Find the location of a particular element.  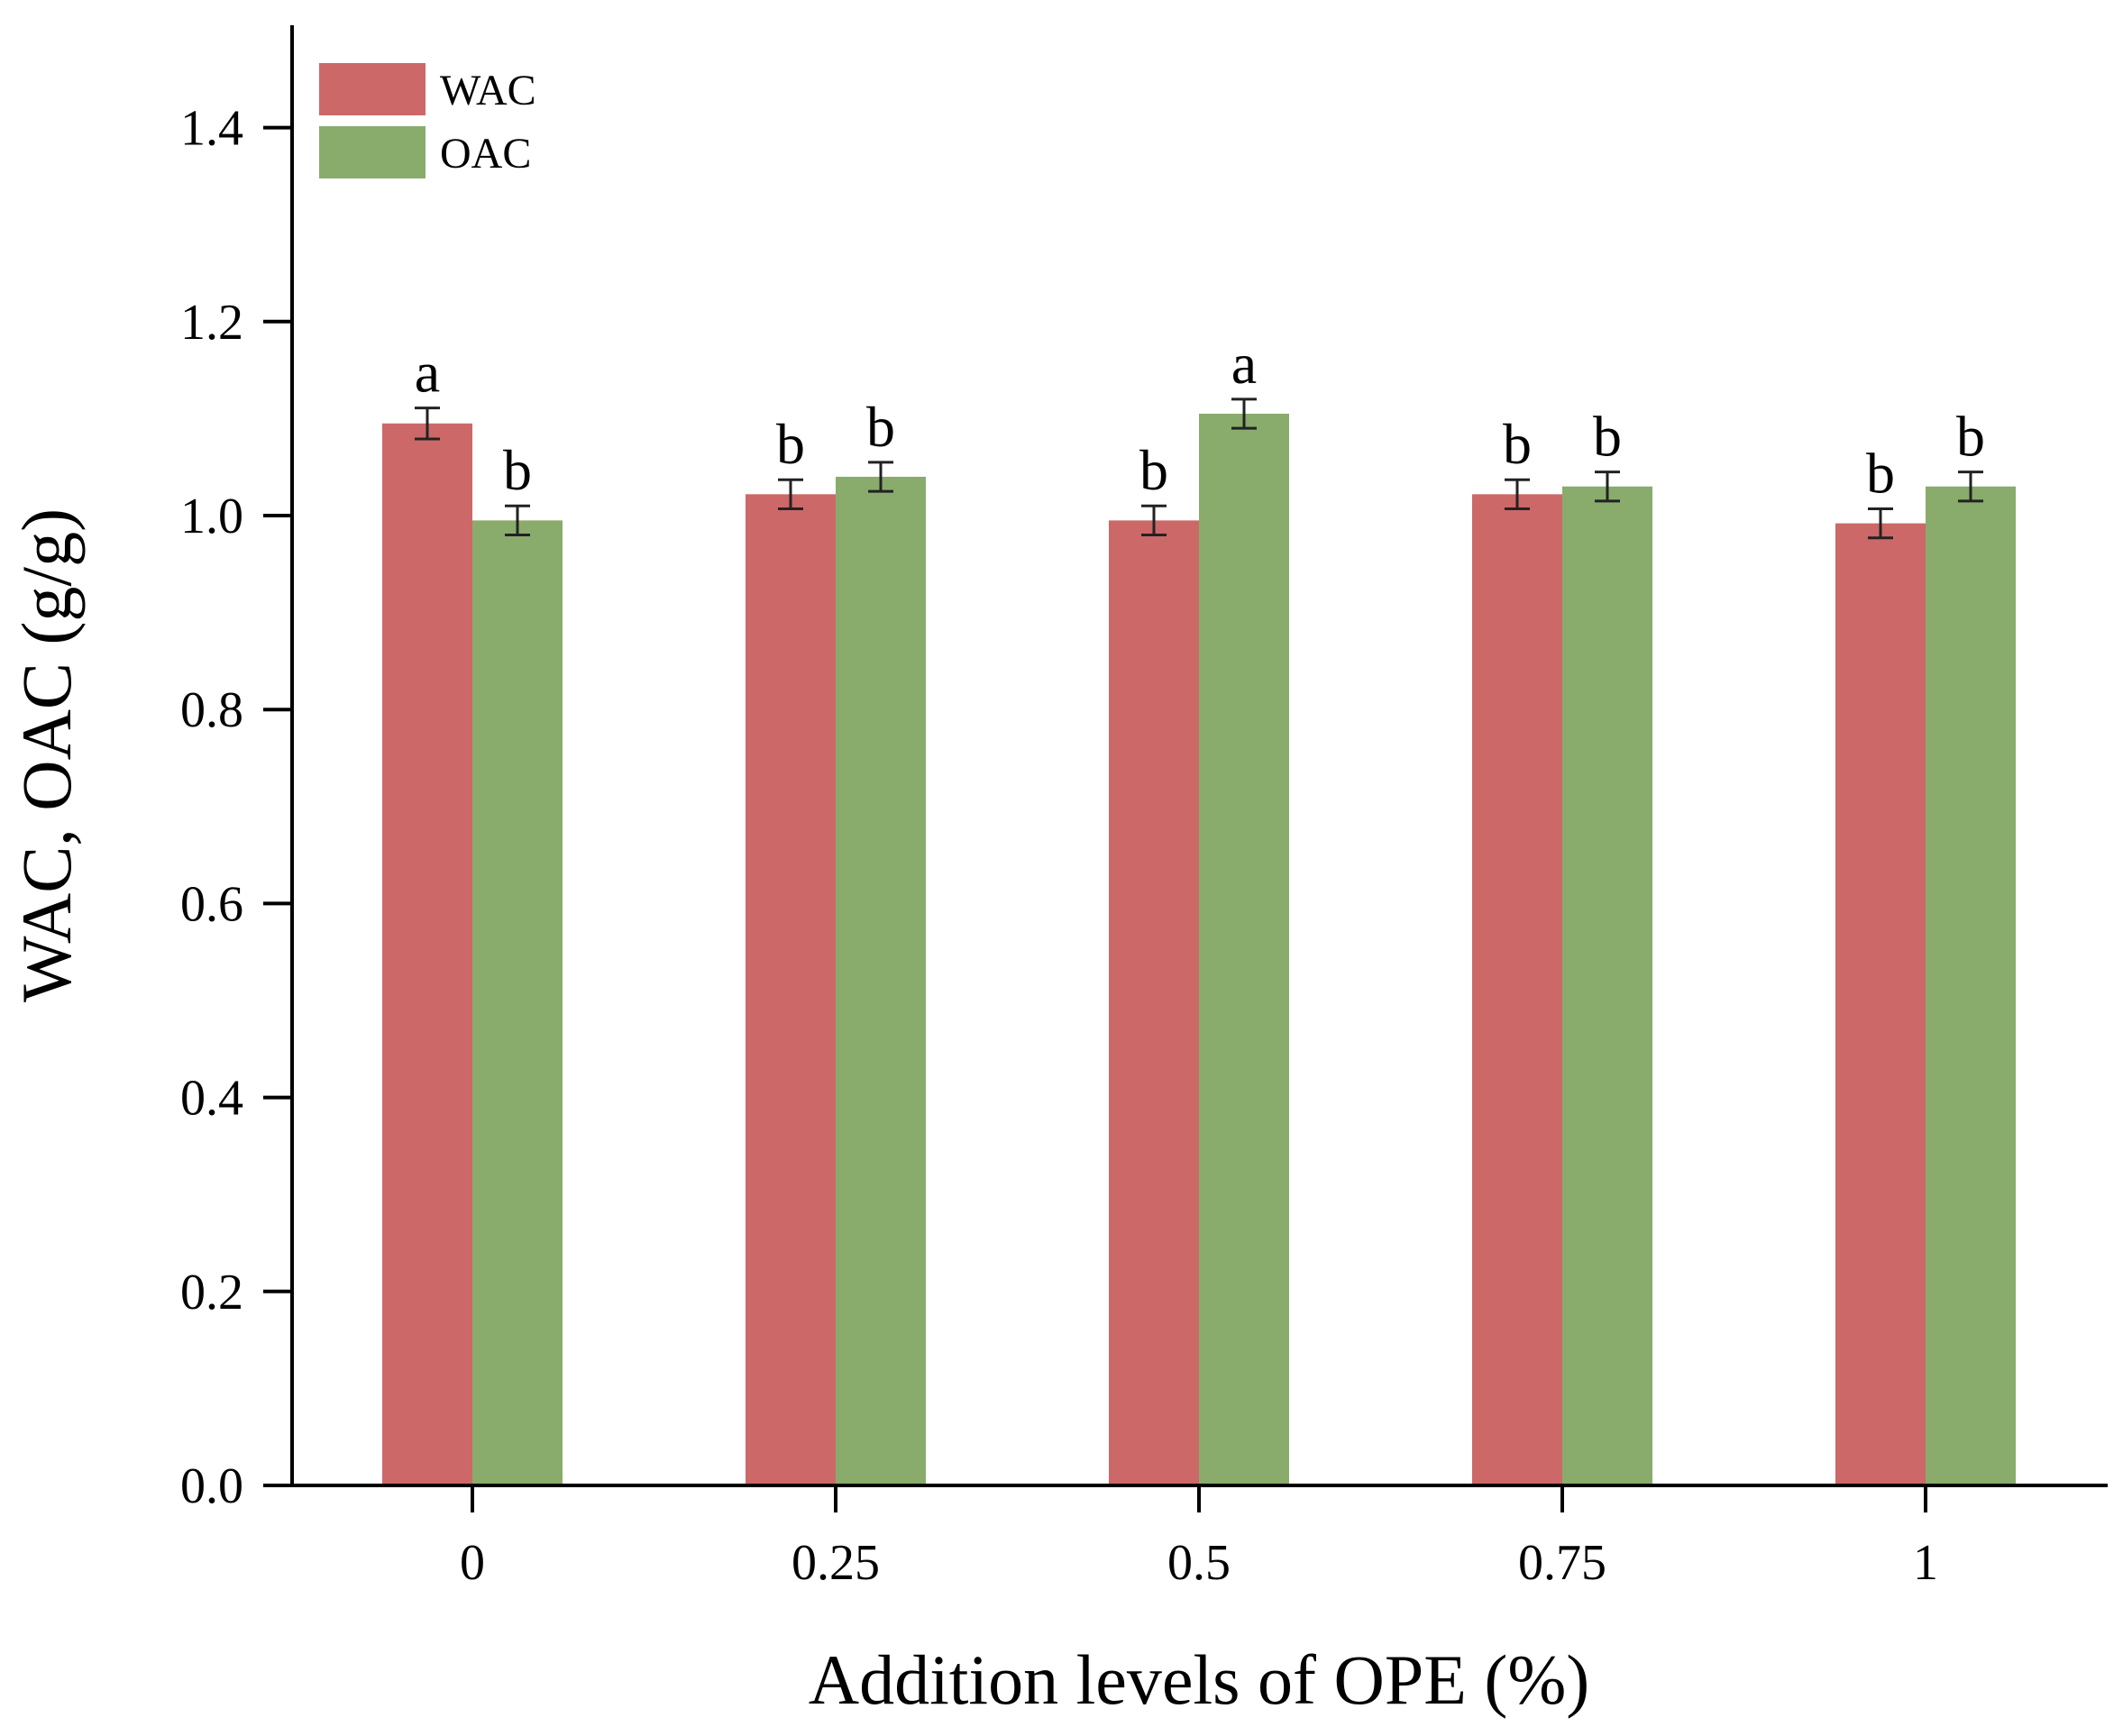

significance-label-oac-0.25: b is located at coordinates (881, 427).